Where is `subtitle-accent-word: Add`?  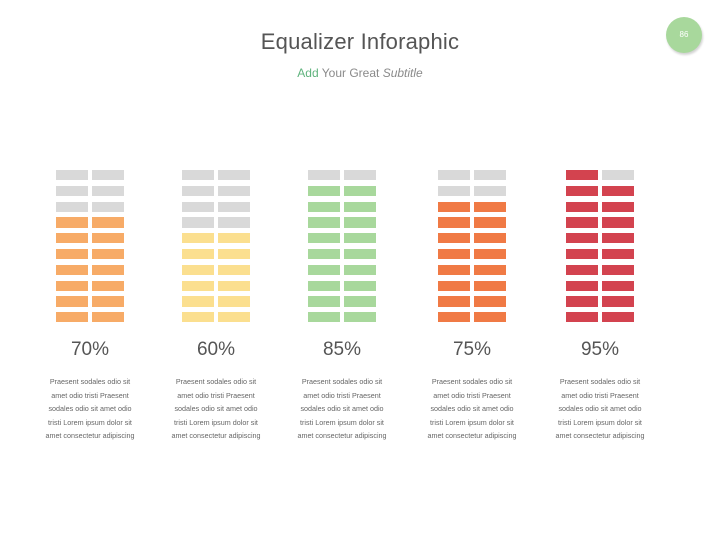
subtitle-accent-word: Add is located at coordinates (308, 73).